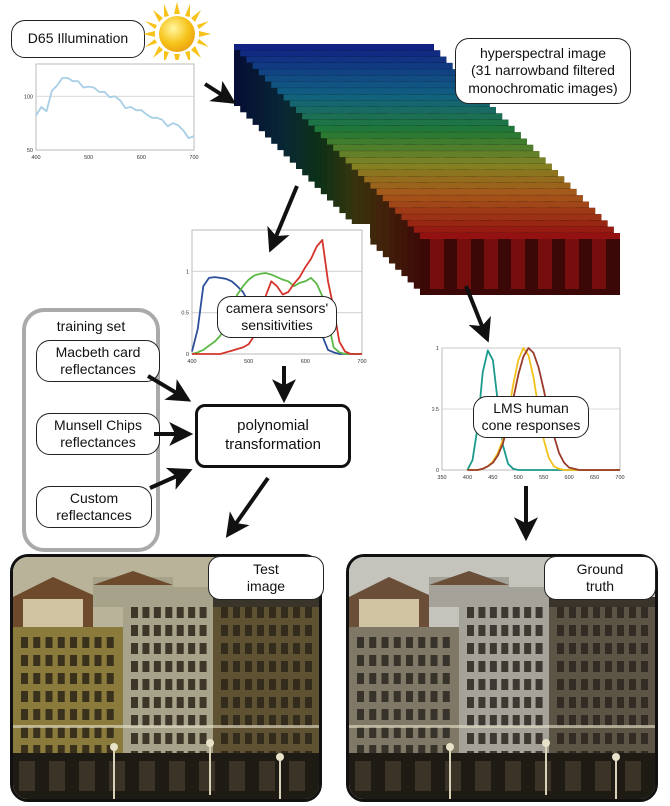 The image size is (670, 806). What do you see at coordinates (594, 478) in the screenshot?
I see `x-tick-label: 650` at bounding box center [594, 478].